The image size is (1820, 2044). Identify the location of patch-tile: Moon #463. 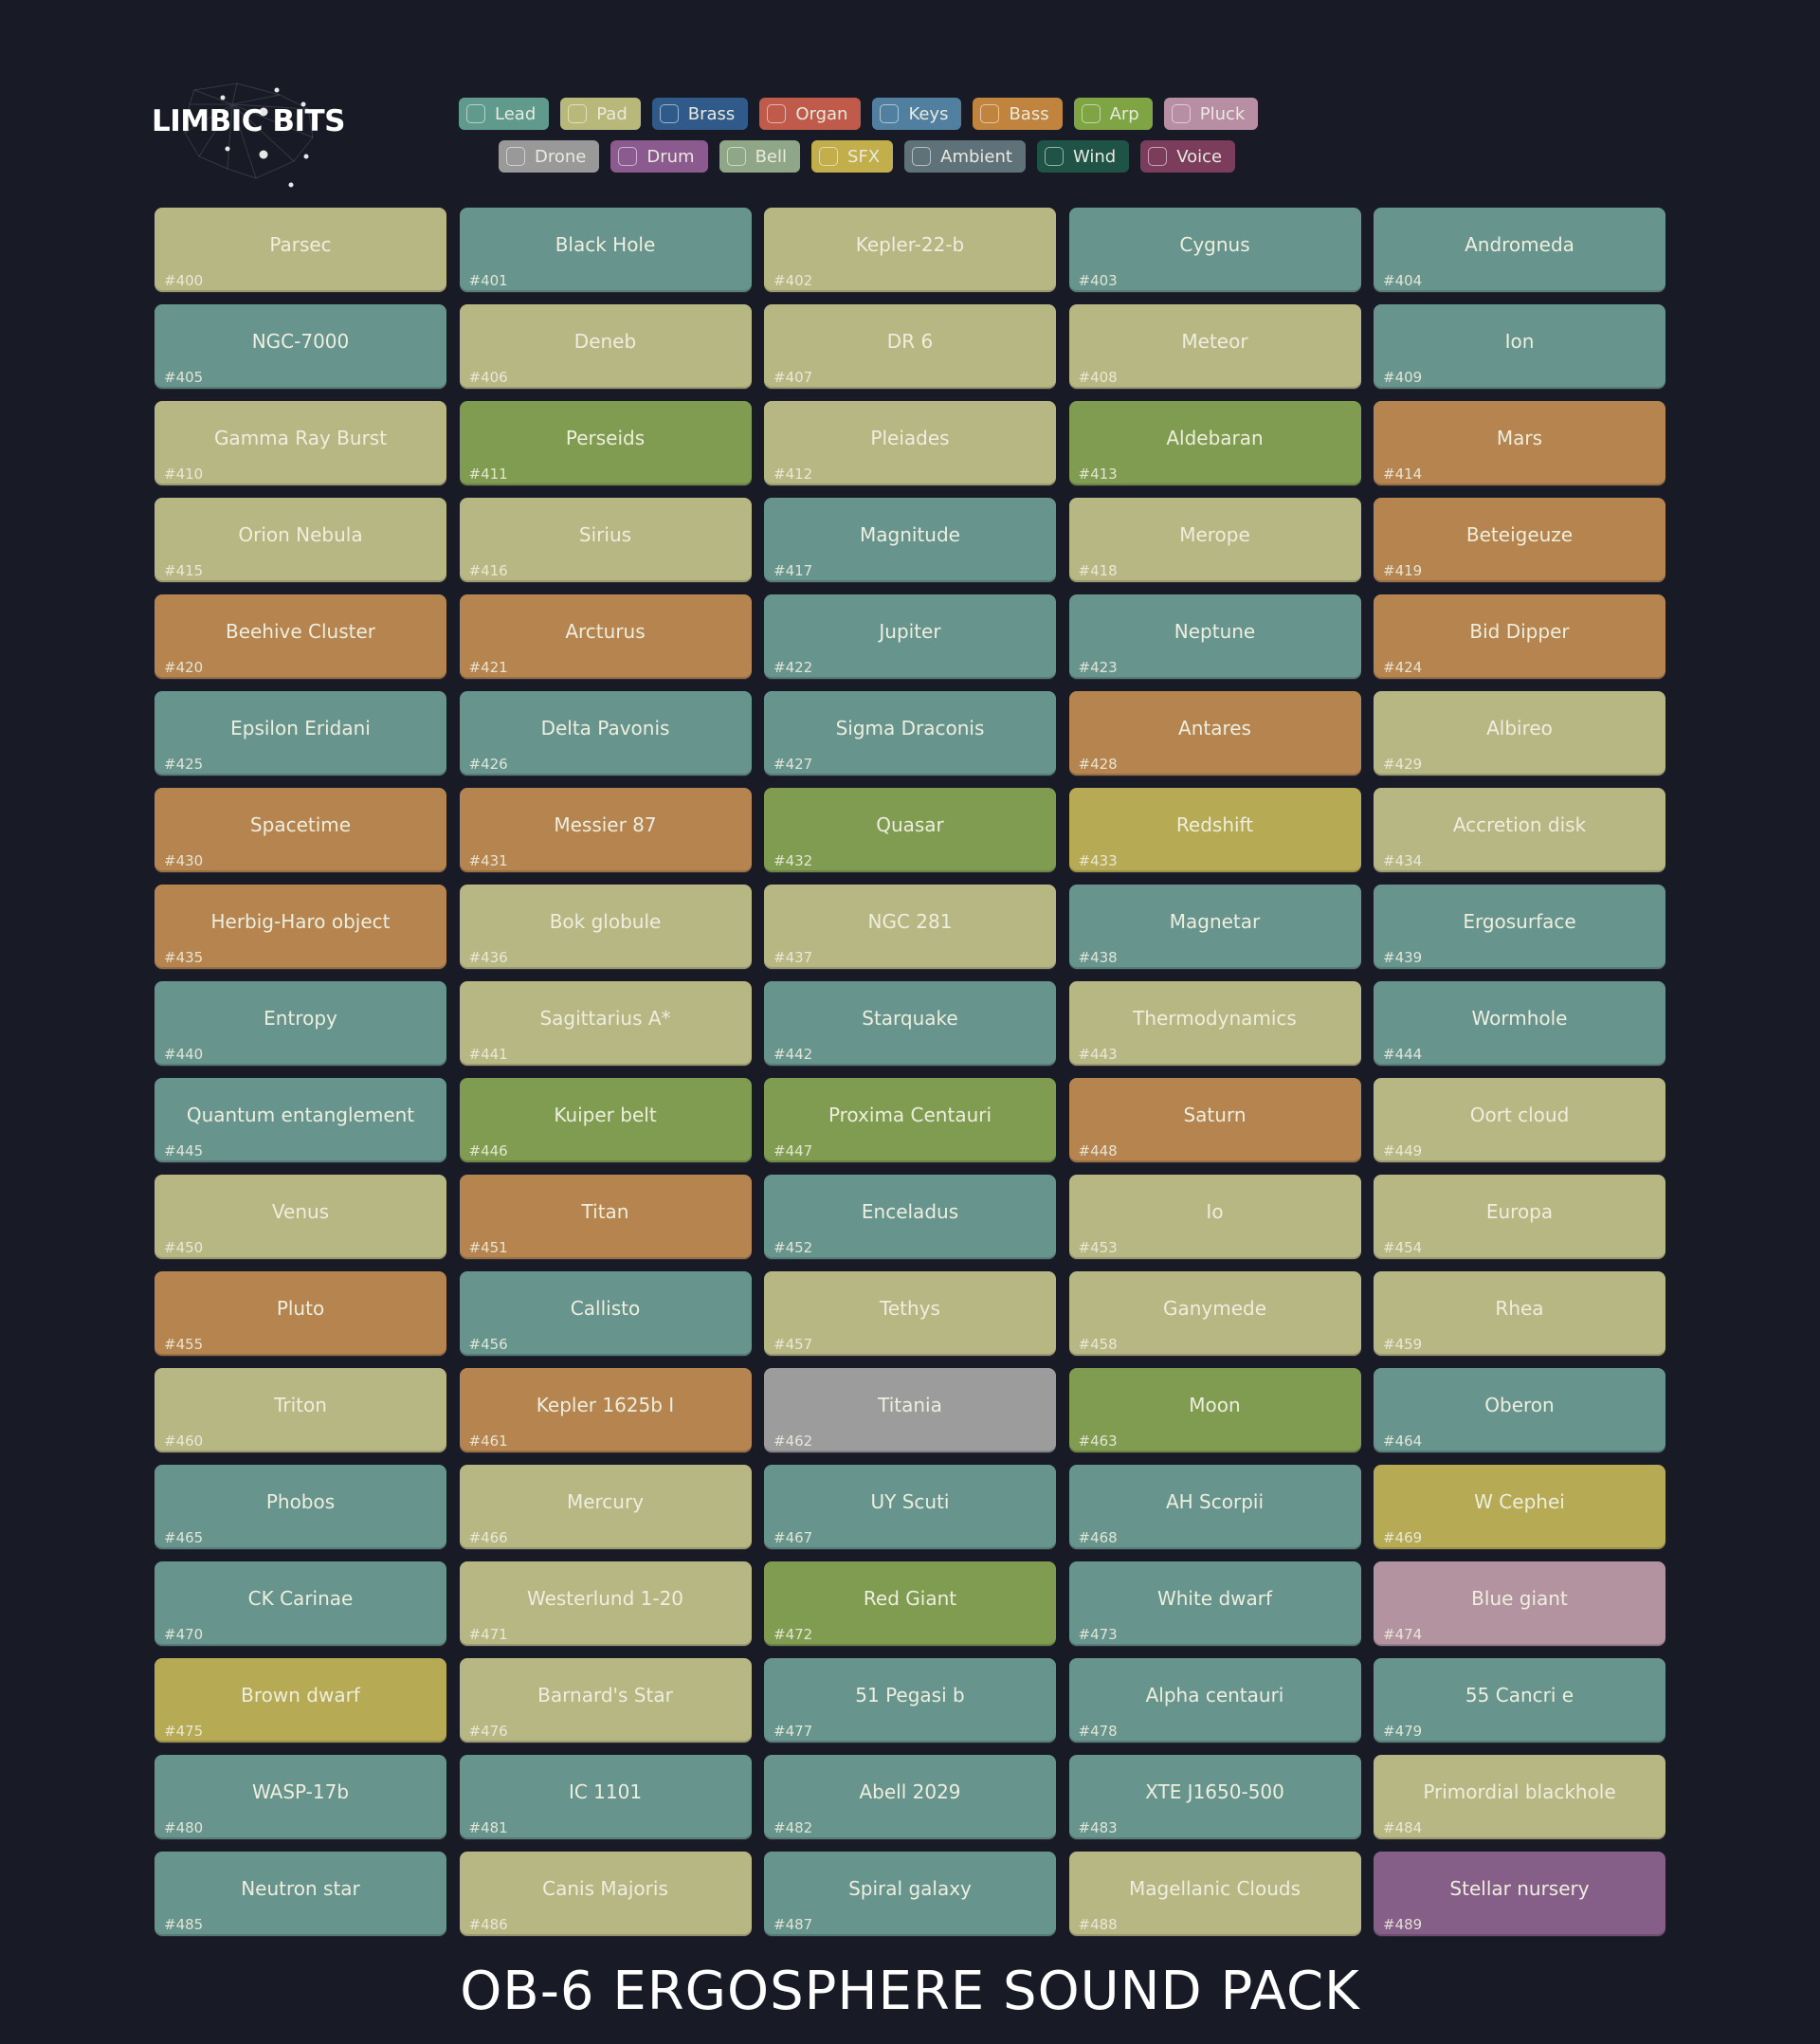
(1214, 1410).